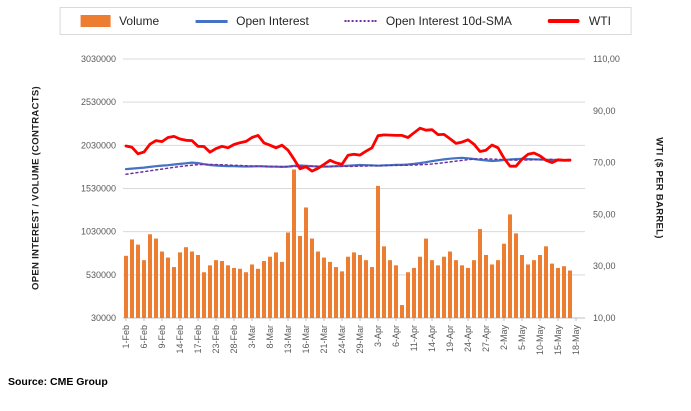 Image resolution: width=691 pixels, height=411 pixels. Describe the element at coordinates (98, 59) in the screenshot. I see `svg-text: 3030000` at that location.